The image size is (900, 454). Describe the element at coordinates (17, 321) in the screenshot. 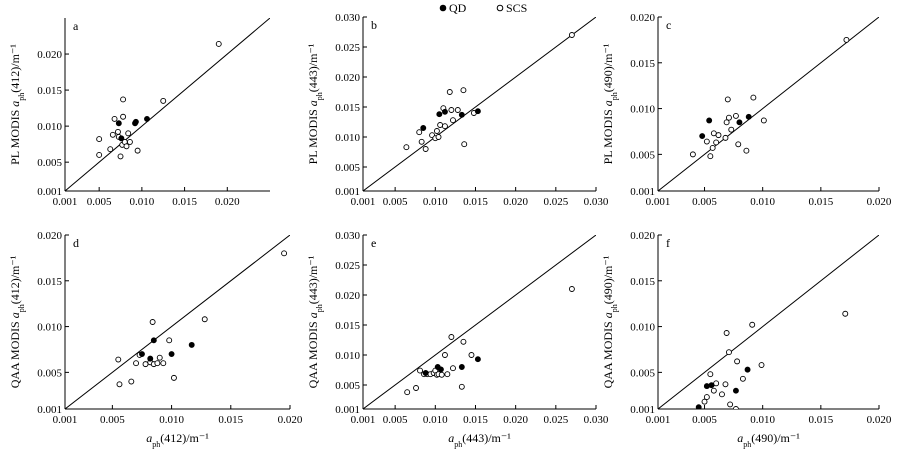

I see `y-axis-label: QAA MODIS aph(412)/m⁻¹` at that location.